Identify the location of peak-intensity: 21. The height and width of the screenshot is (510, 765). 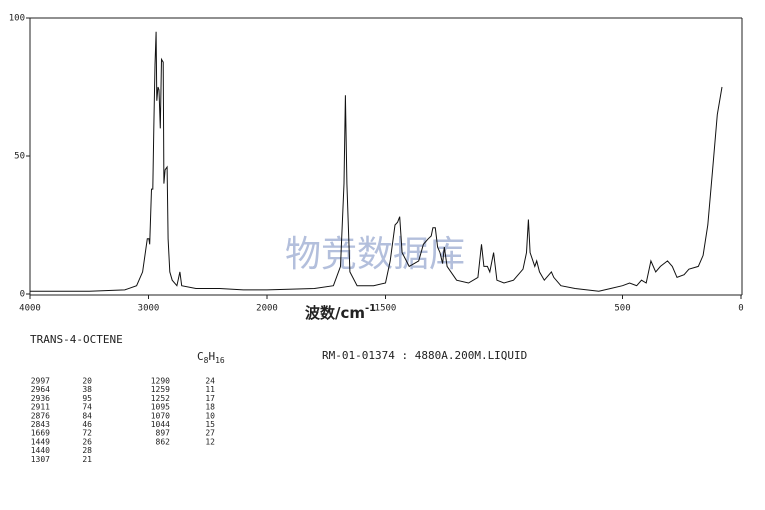
(87, 459).